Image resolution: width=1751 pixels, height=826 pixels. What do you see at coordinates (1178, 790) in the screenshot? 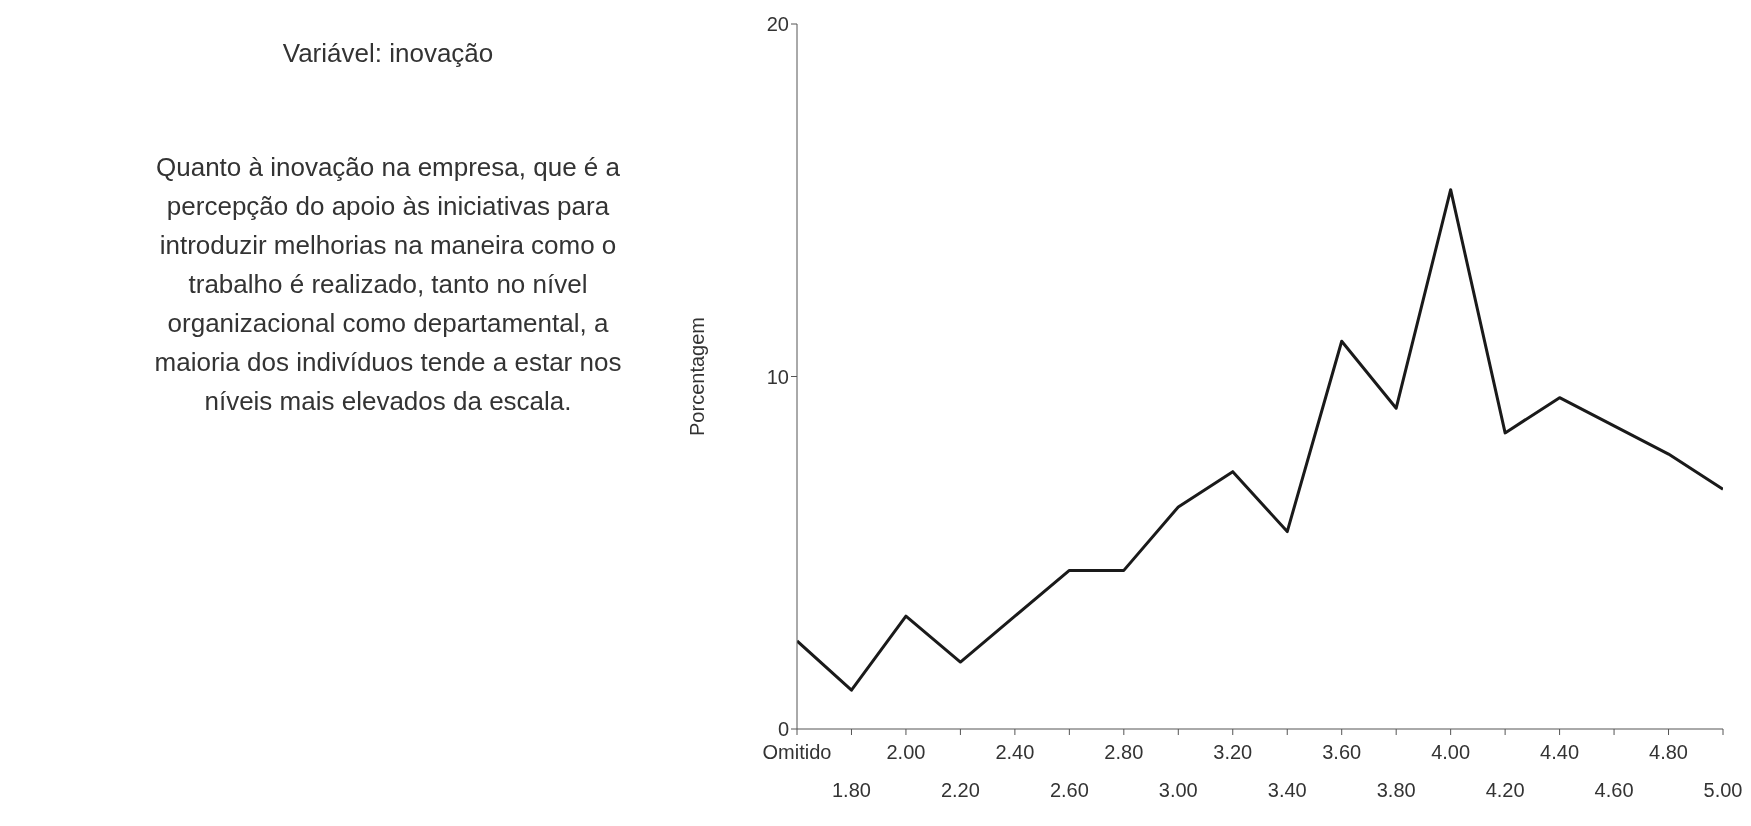
I see `x-tick-label: 3.00` at bounding box center [1178, 790].